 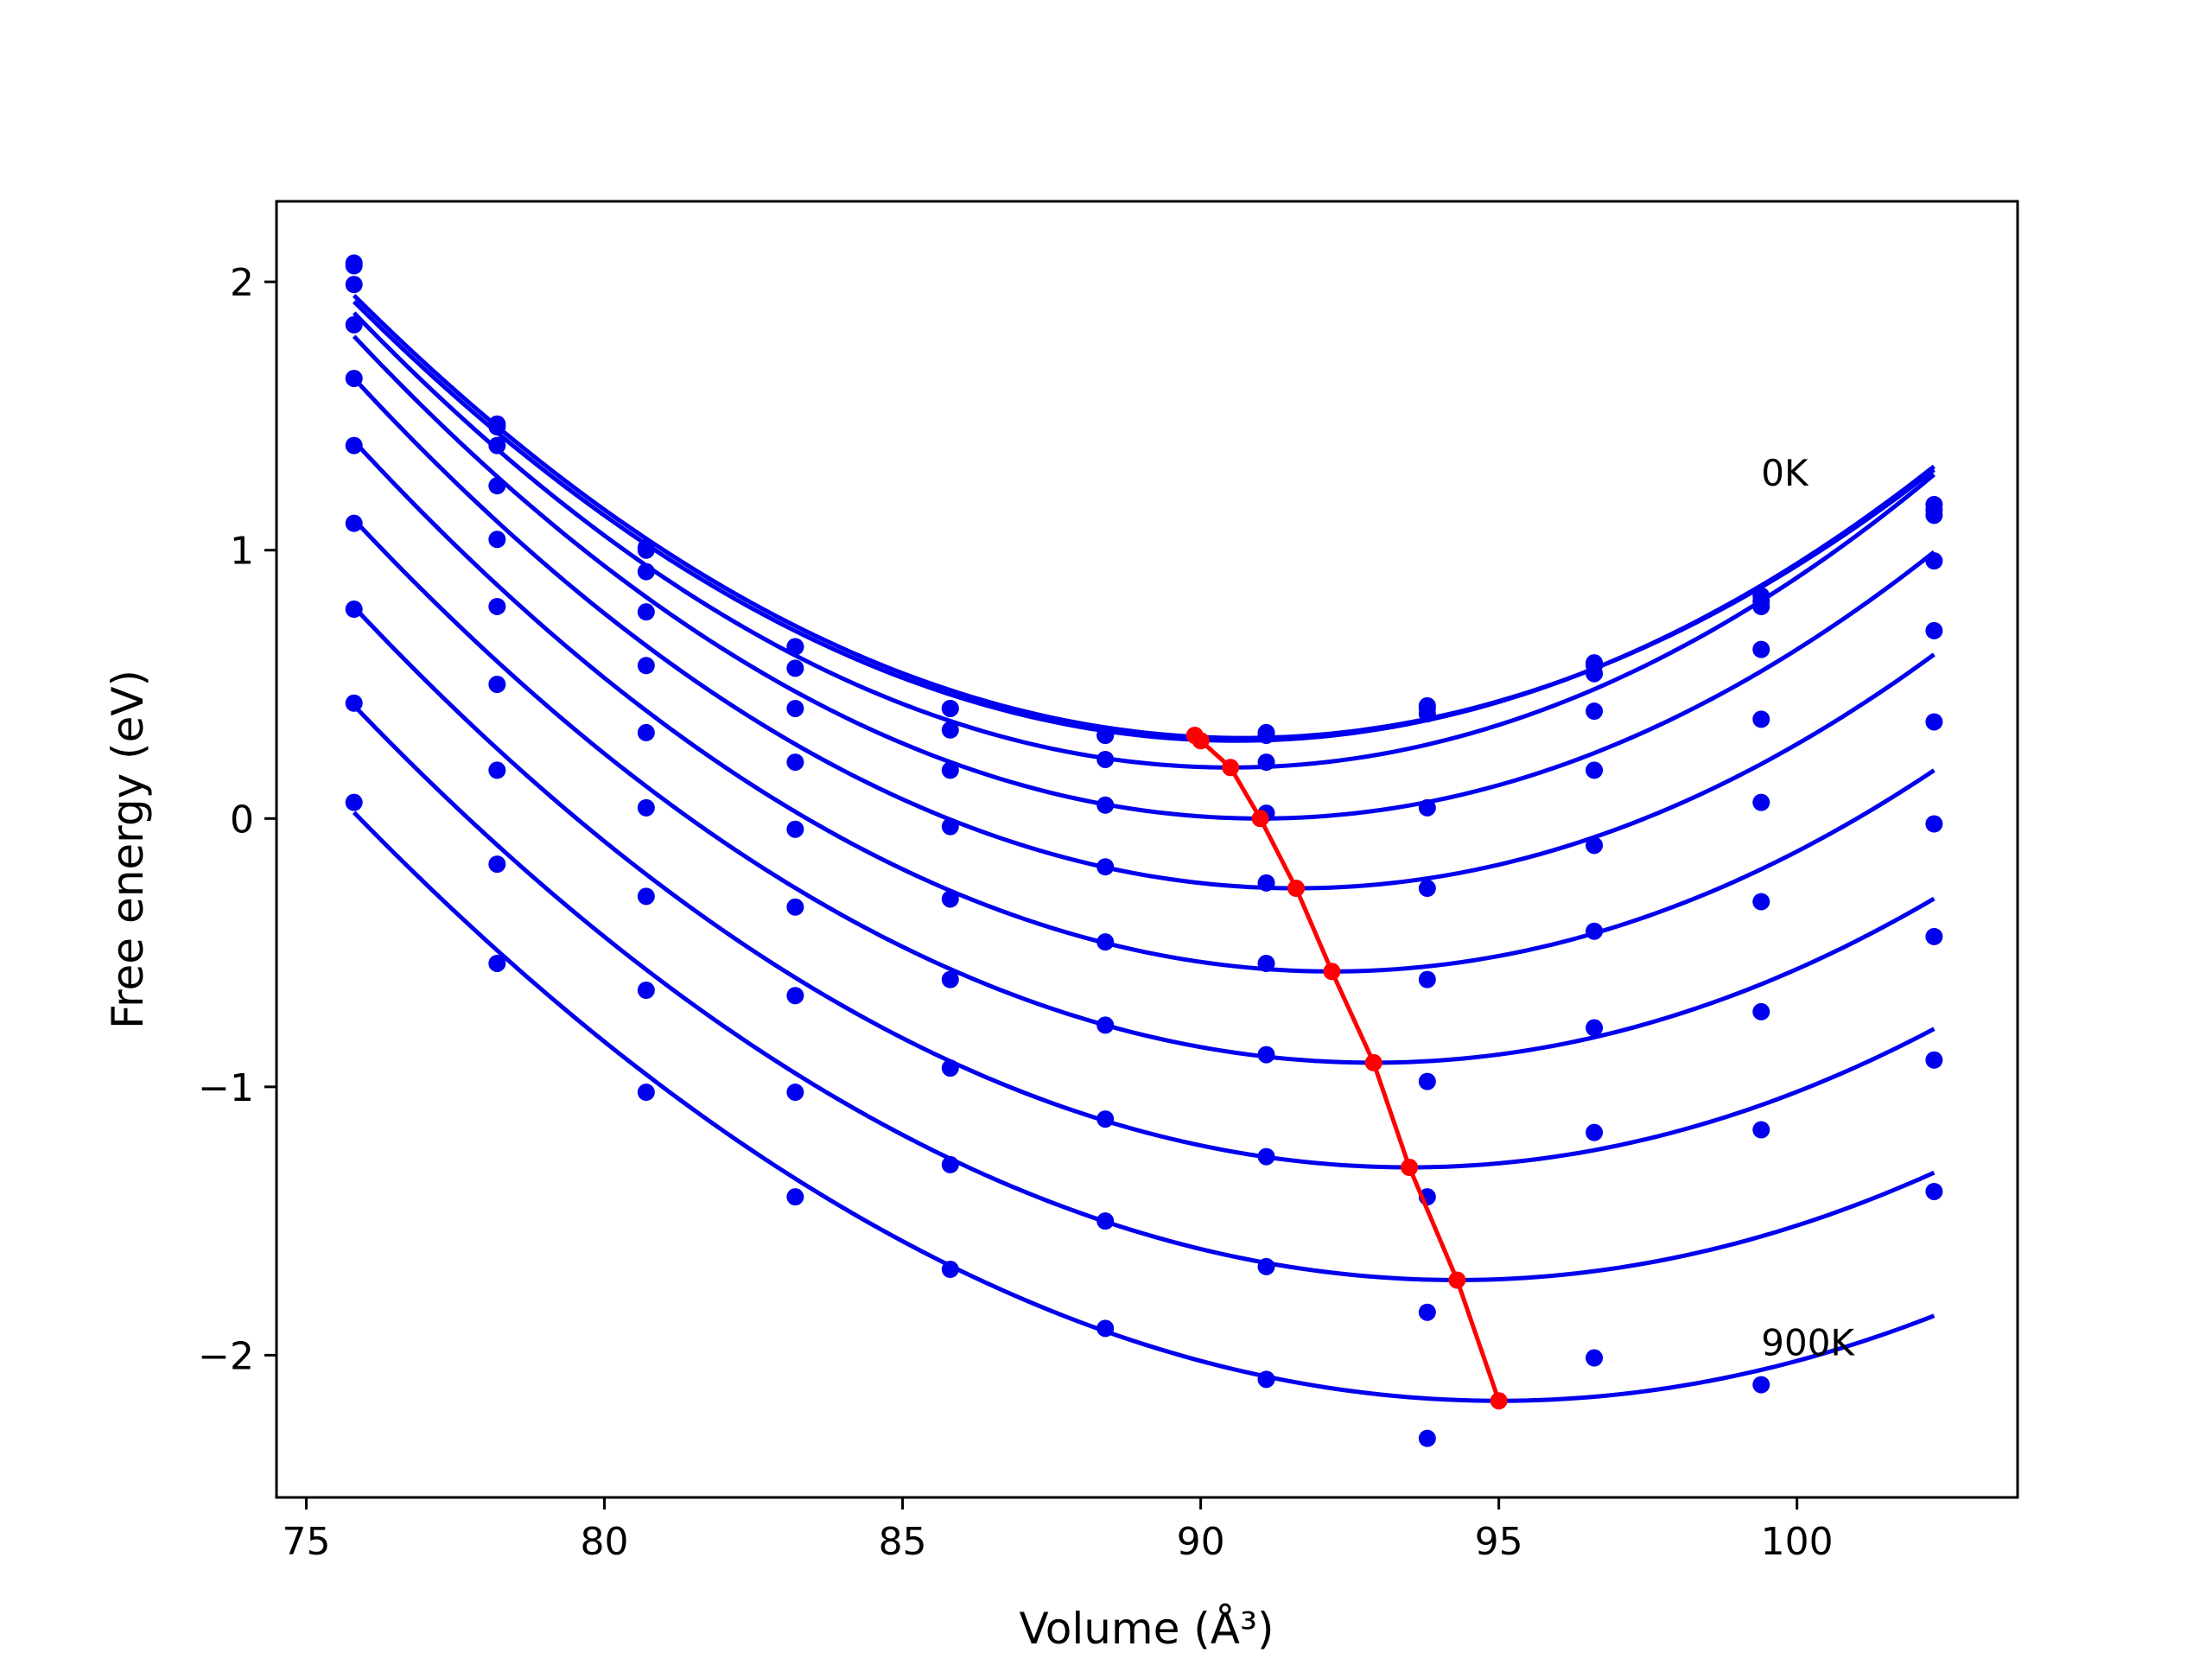 What do you see at coordinates (1785, 473) in the screenshot?
I see `curve-annotation: 0K` at bounding box center [1785, 473].